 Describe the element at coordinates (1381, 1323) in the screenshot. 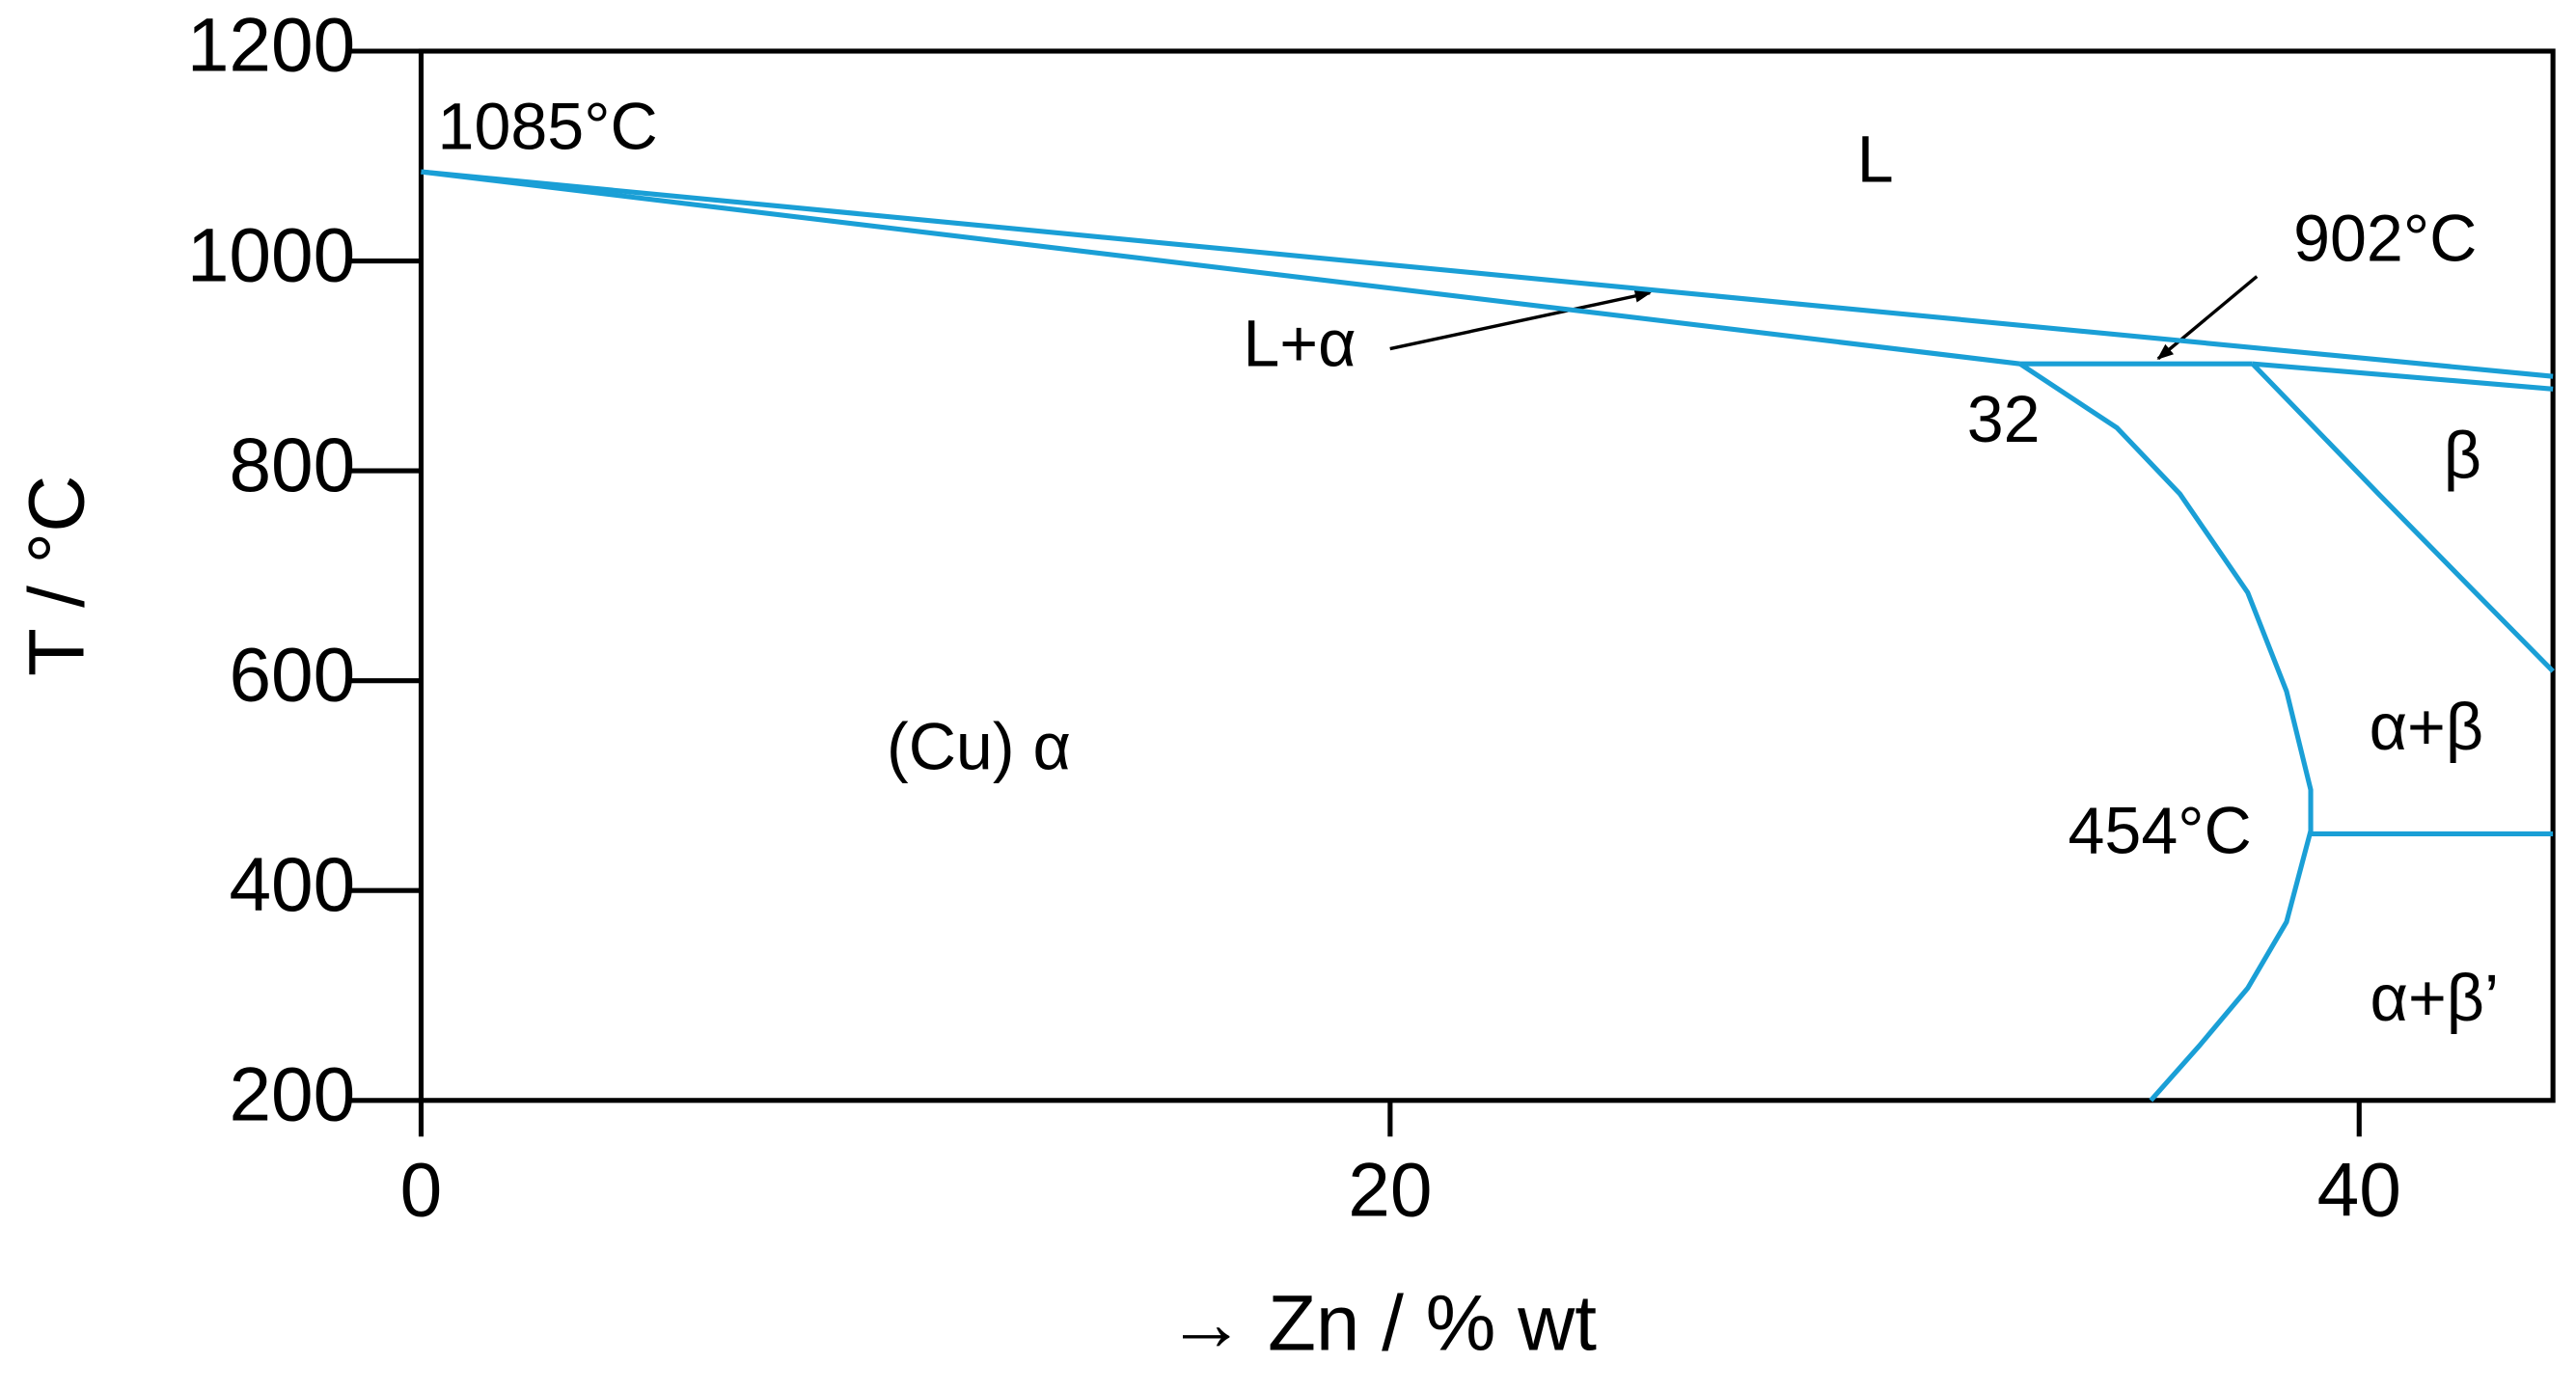

I see `x-axis-label: → Zn / % wt` at that location.